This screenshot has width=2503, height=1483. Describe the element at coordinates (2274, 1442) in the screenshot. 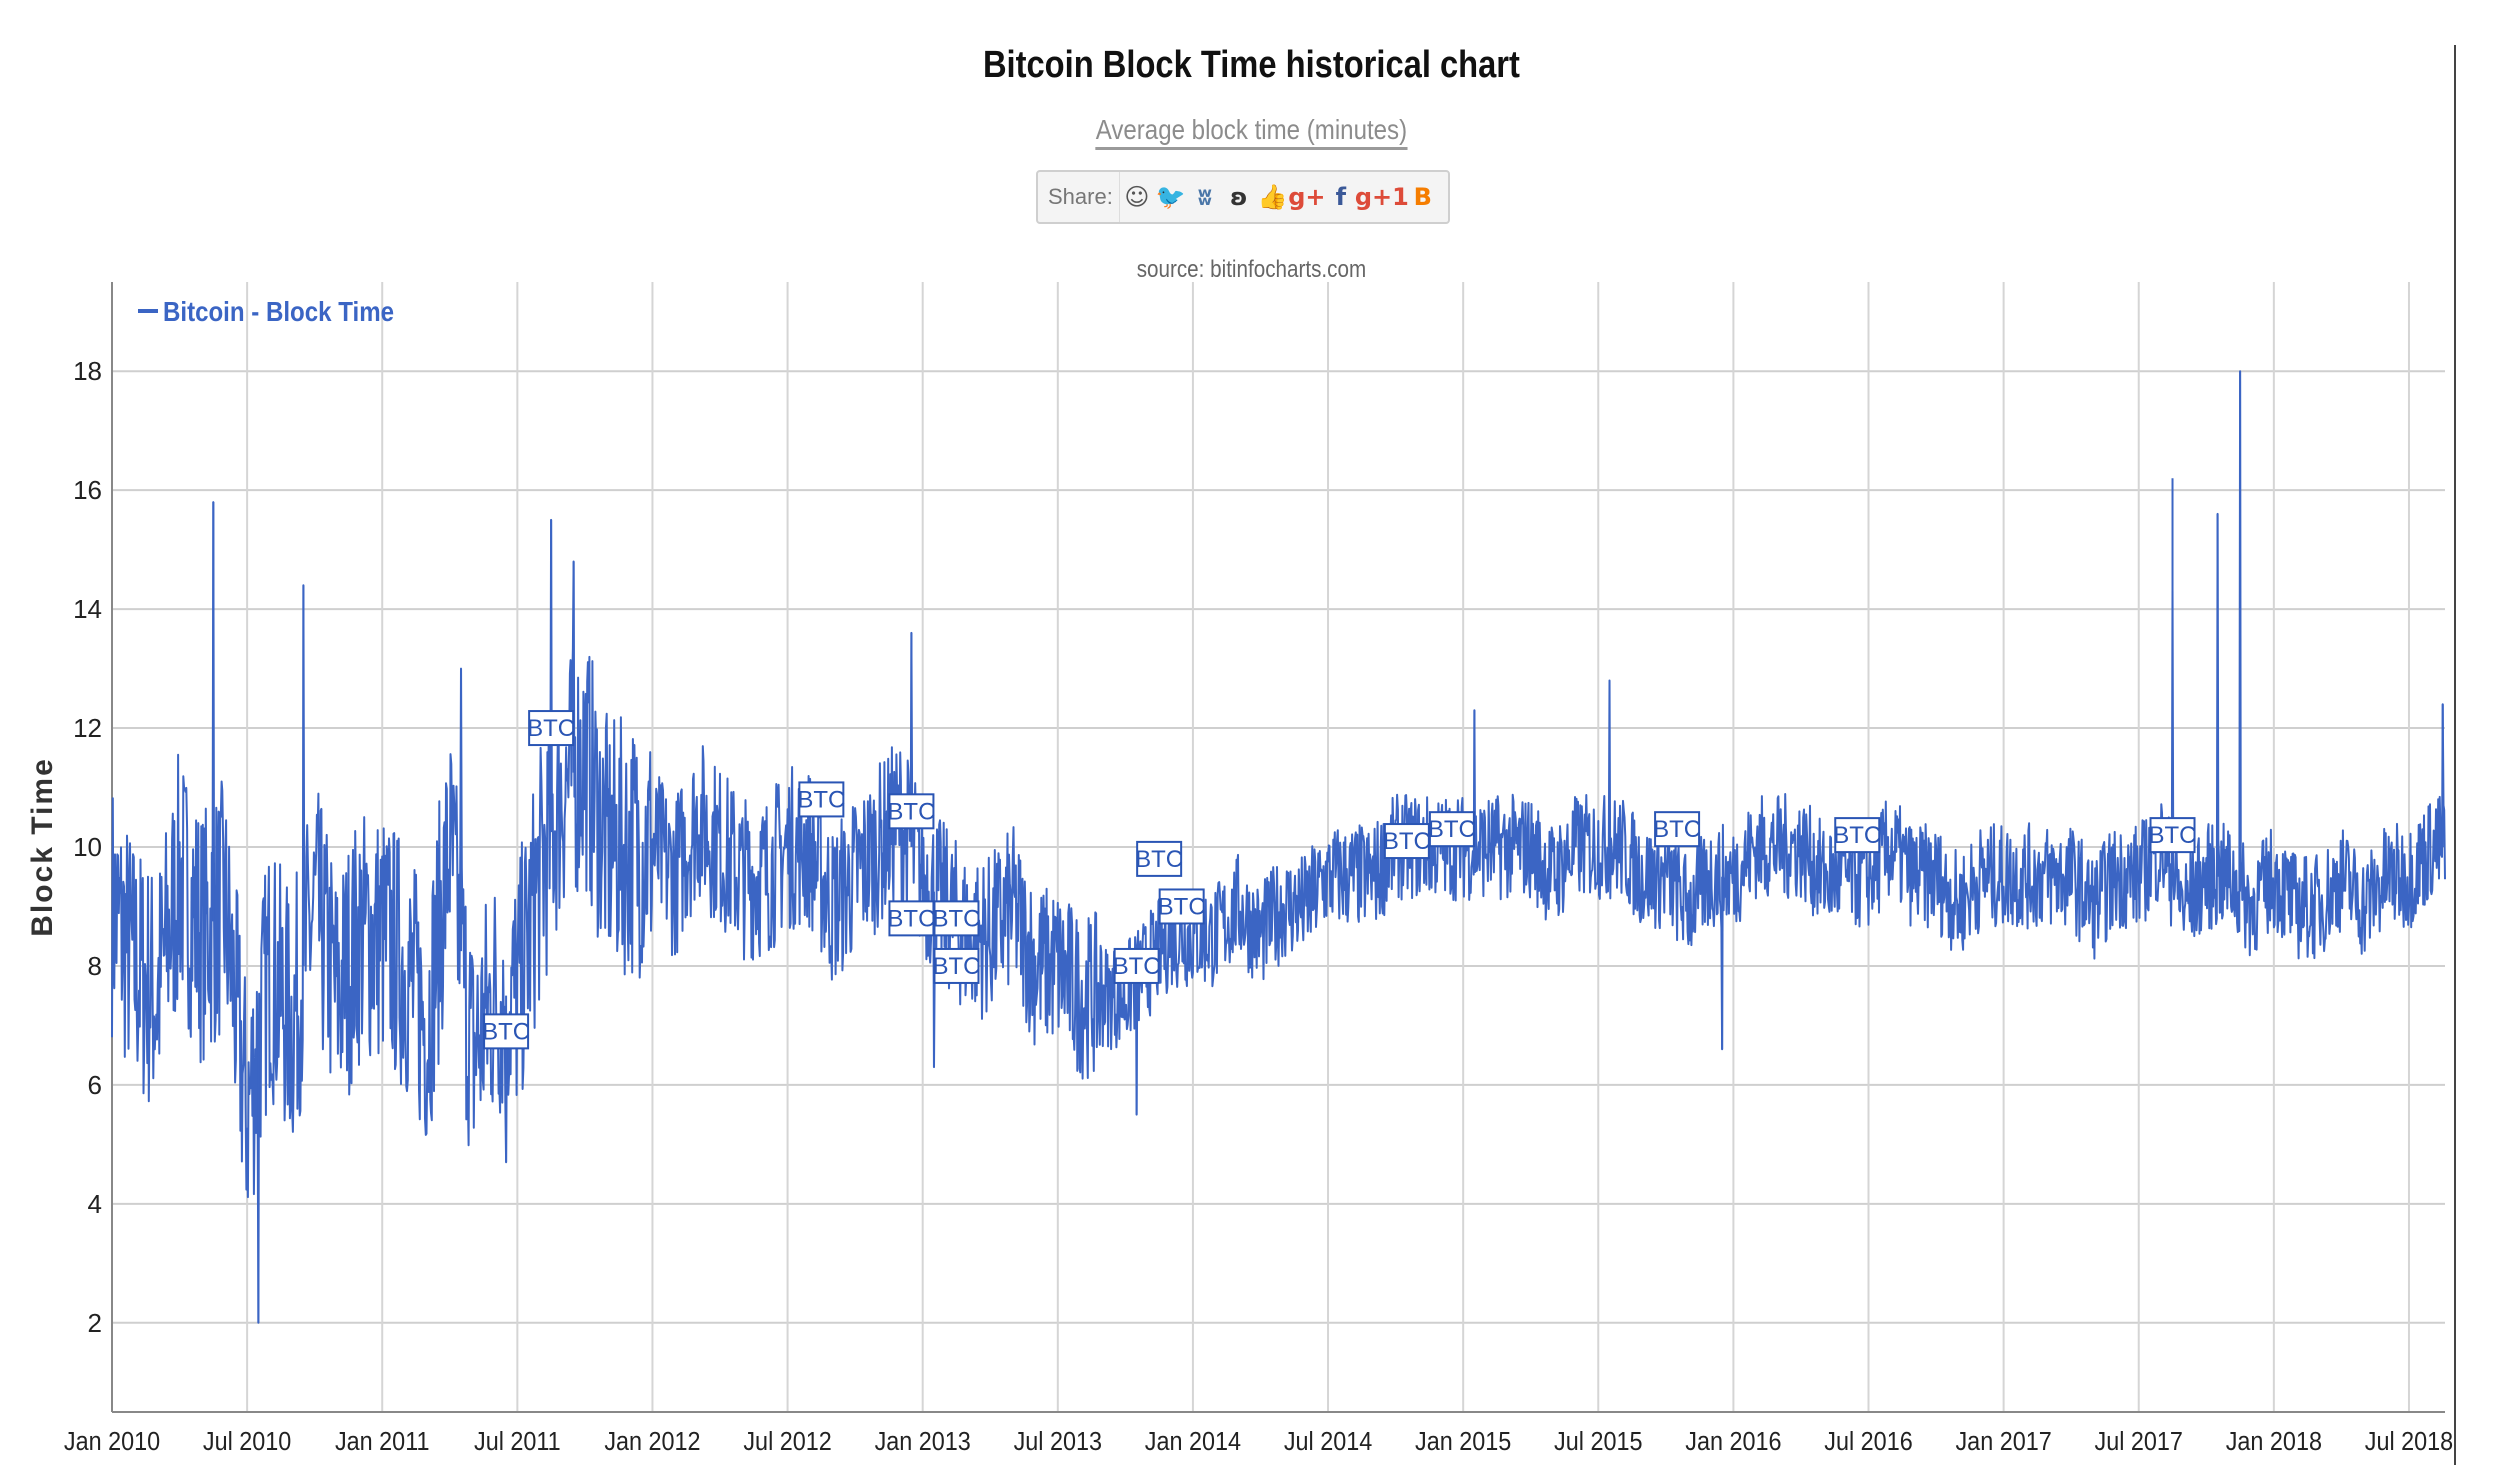

I see `x-tick-label: Jan 2018` at that location.